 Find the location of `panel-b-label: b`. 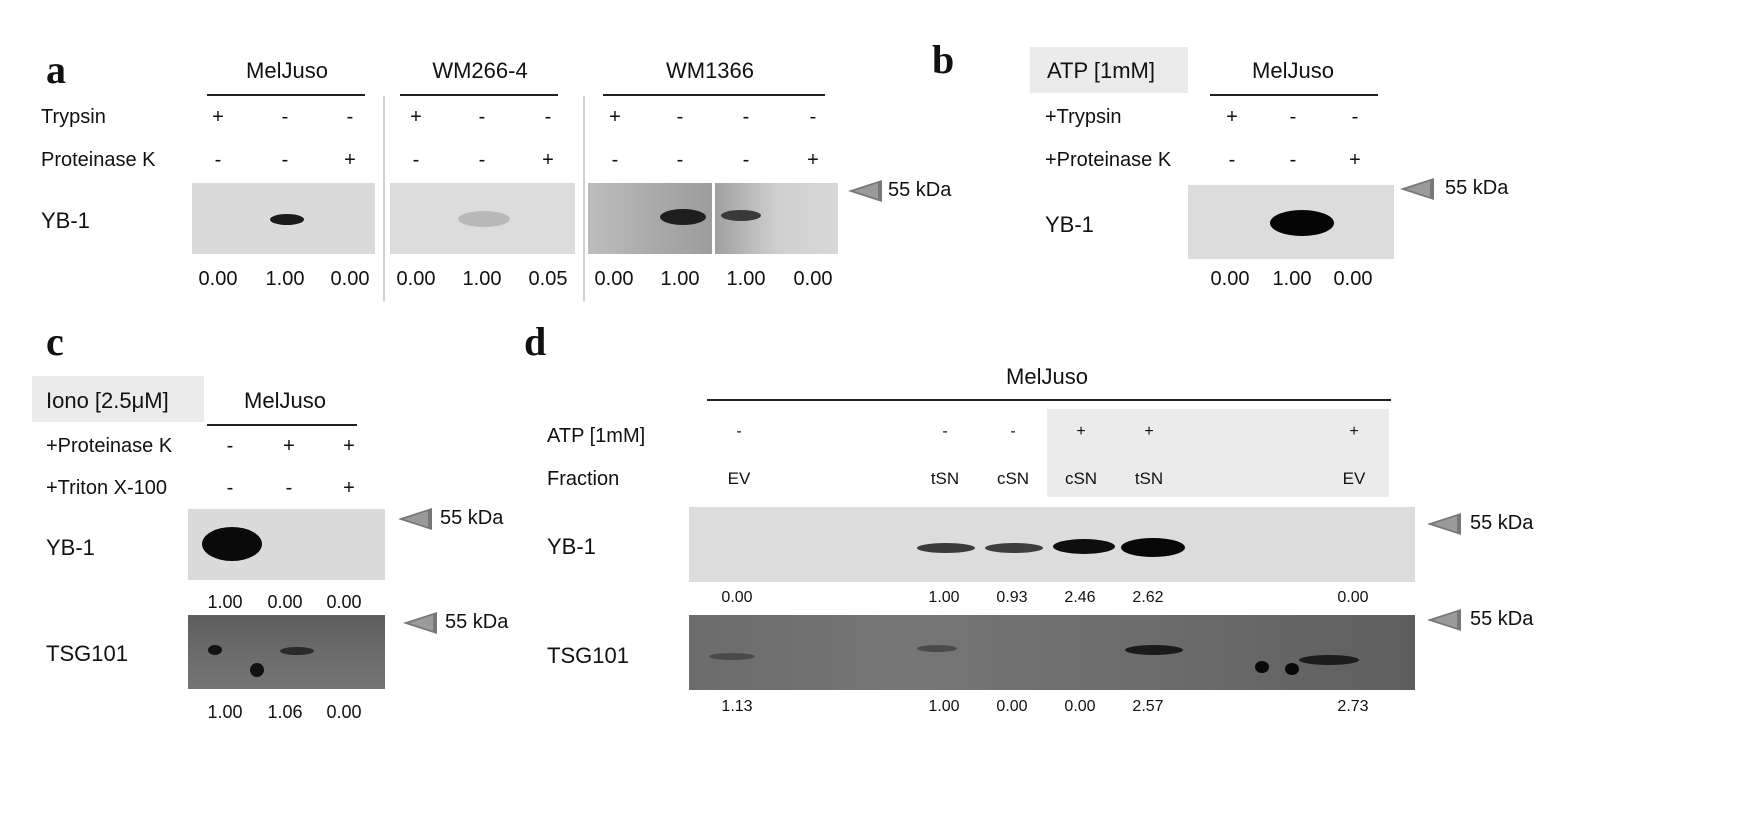

panel-b-label: b is located at coordinates (943, 59).